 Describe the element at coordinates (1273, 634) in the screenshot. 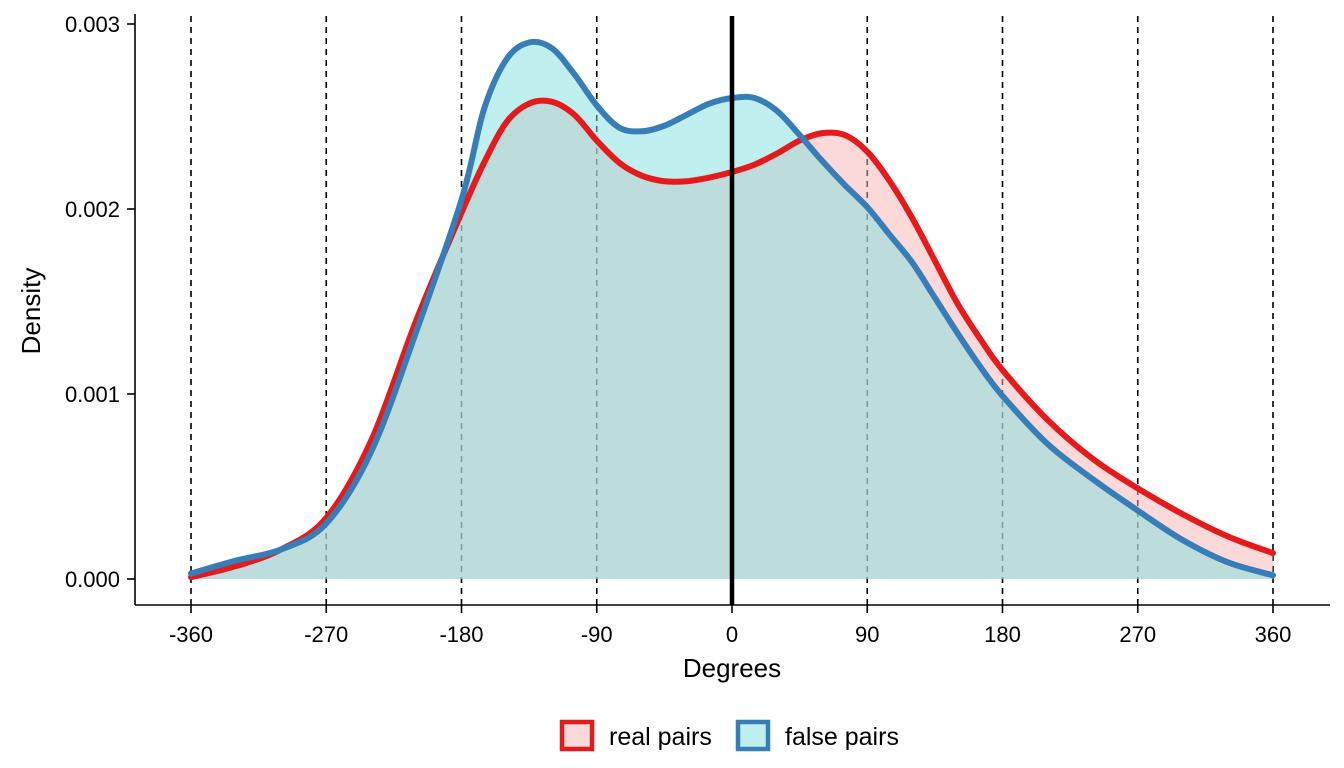

I see `x-tick-label: 360` at that location.